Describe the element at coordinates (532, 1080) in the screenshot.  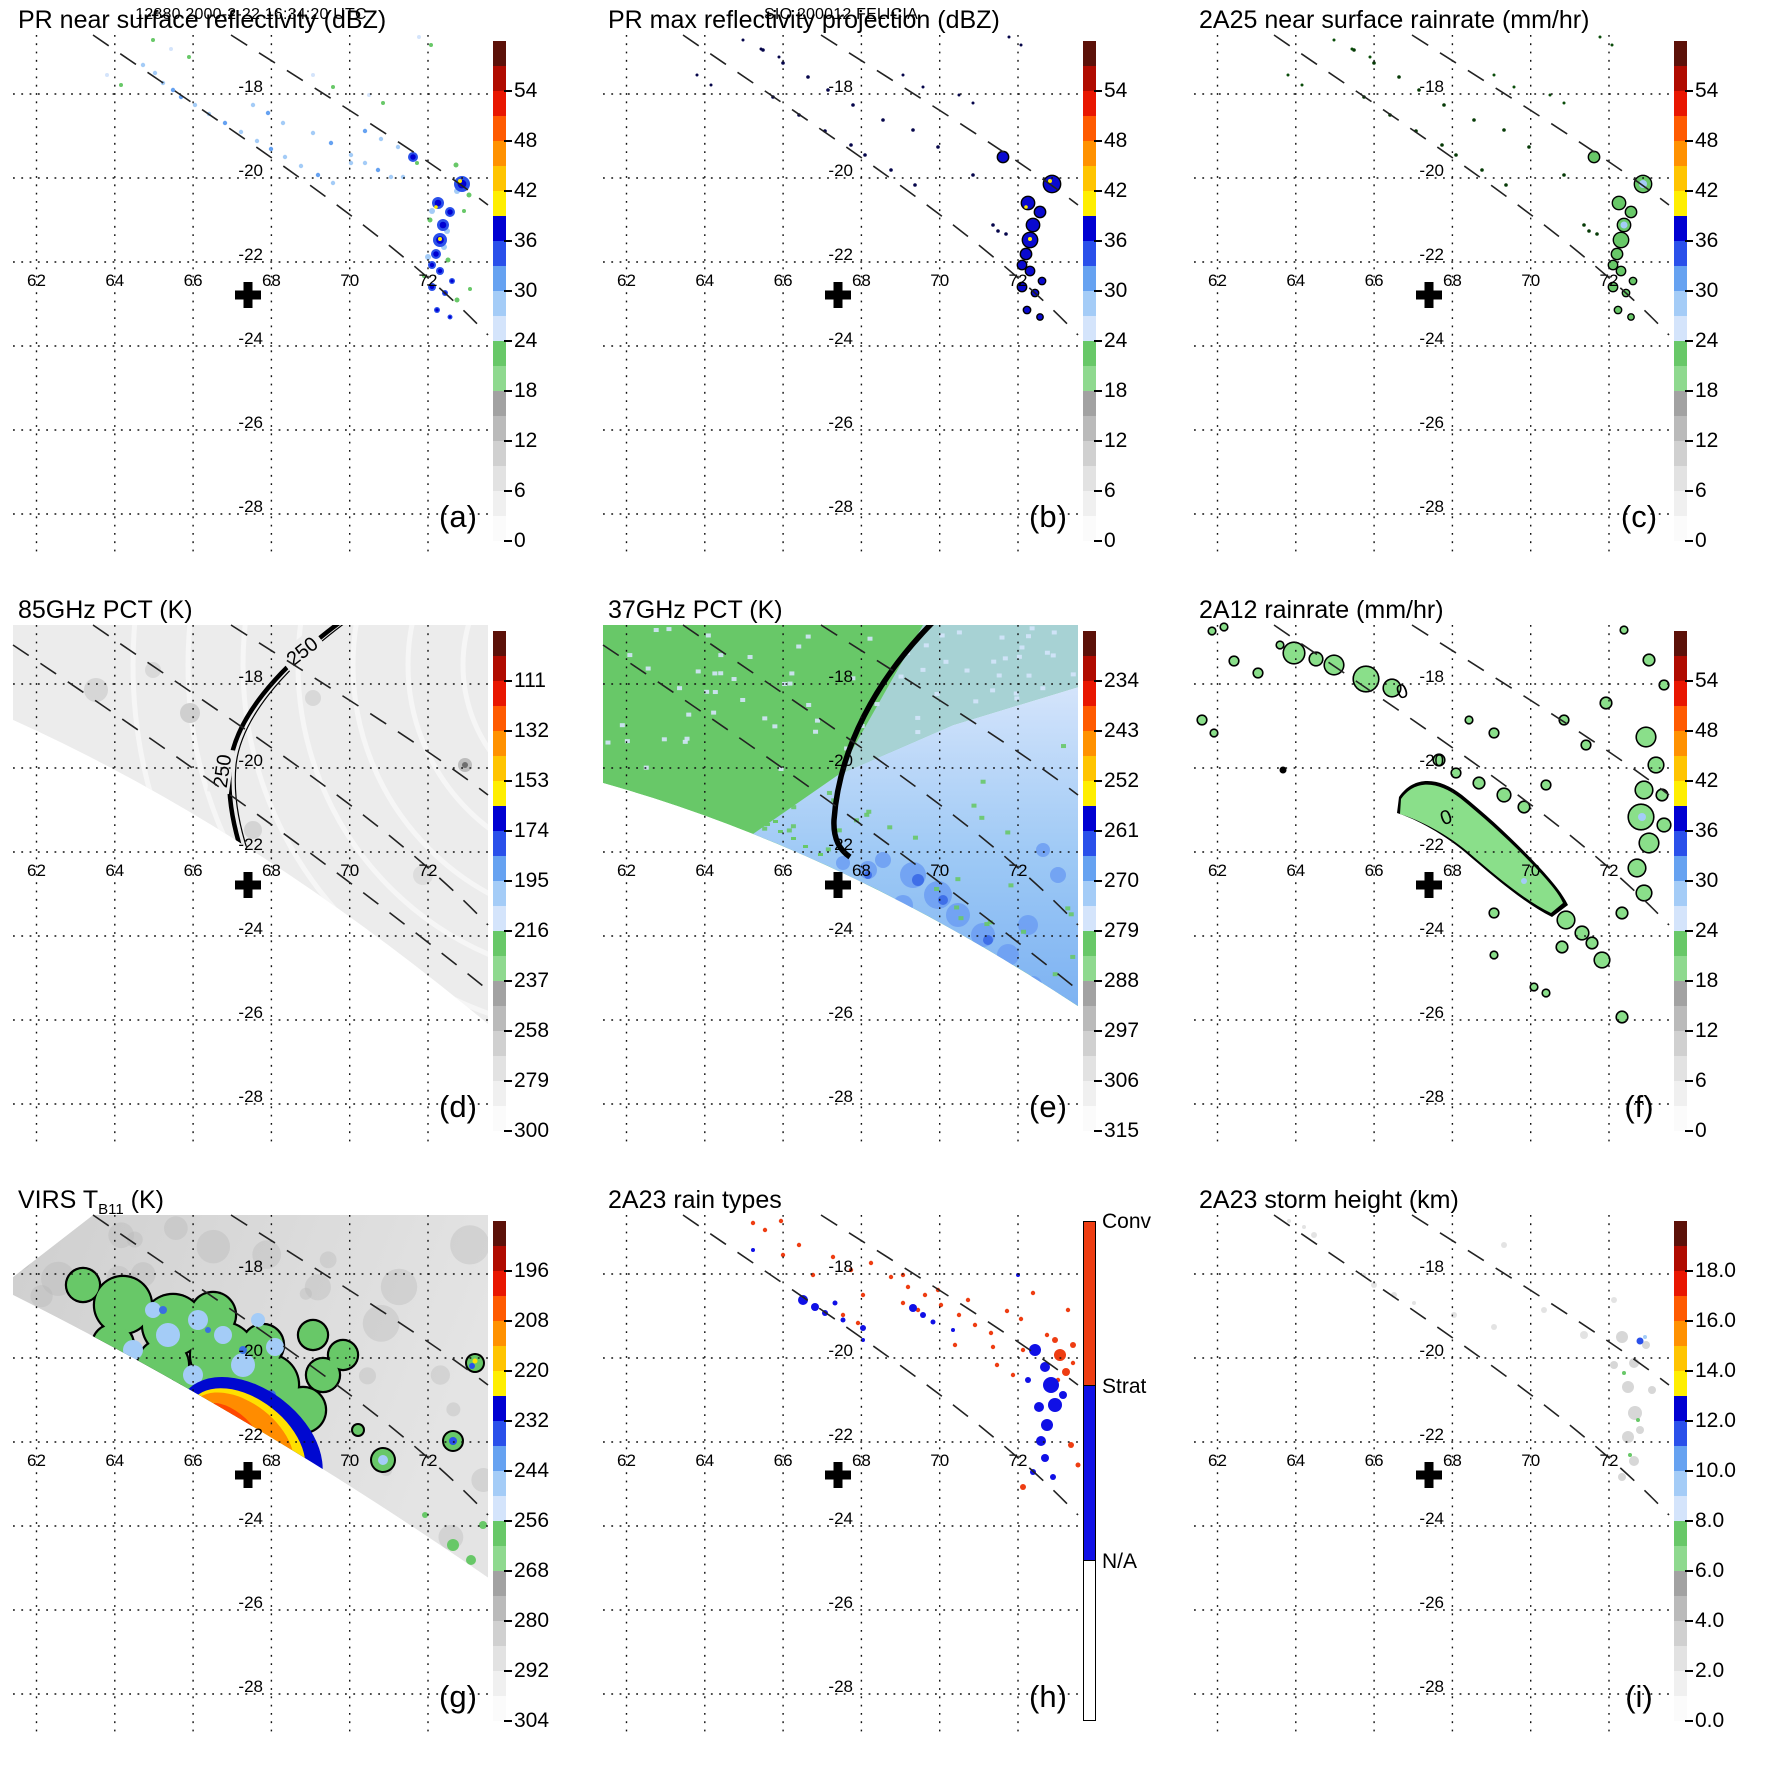
I see `colorbar-tick-label: 279` at that location.